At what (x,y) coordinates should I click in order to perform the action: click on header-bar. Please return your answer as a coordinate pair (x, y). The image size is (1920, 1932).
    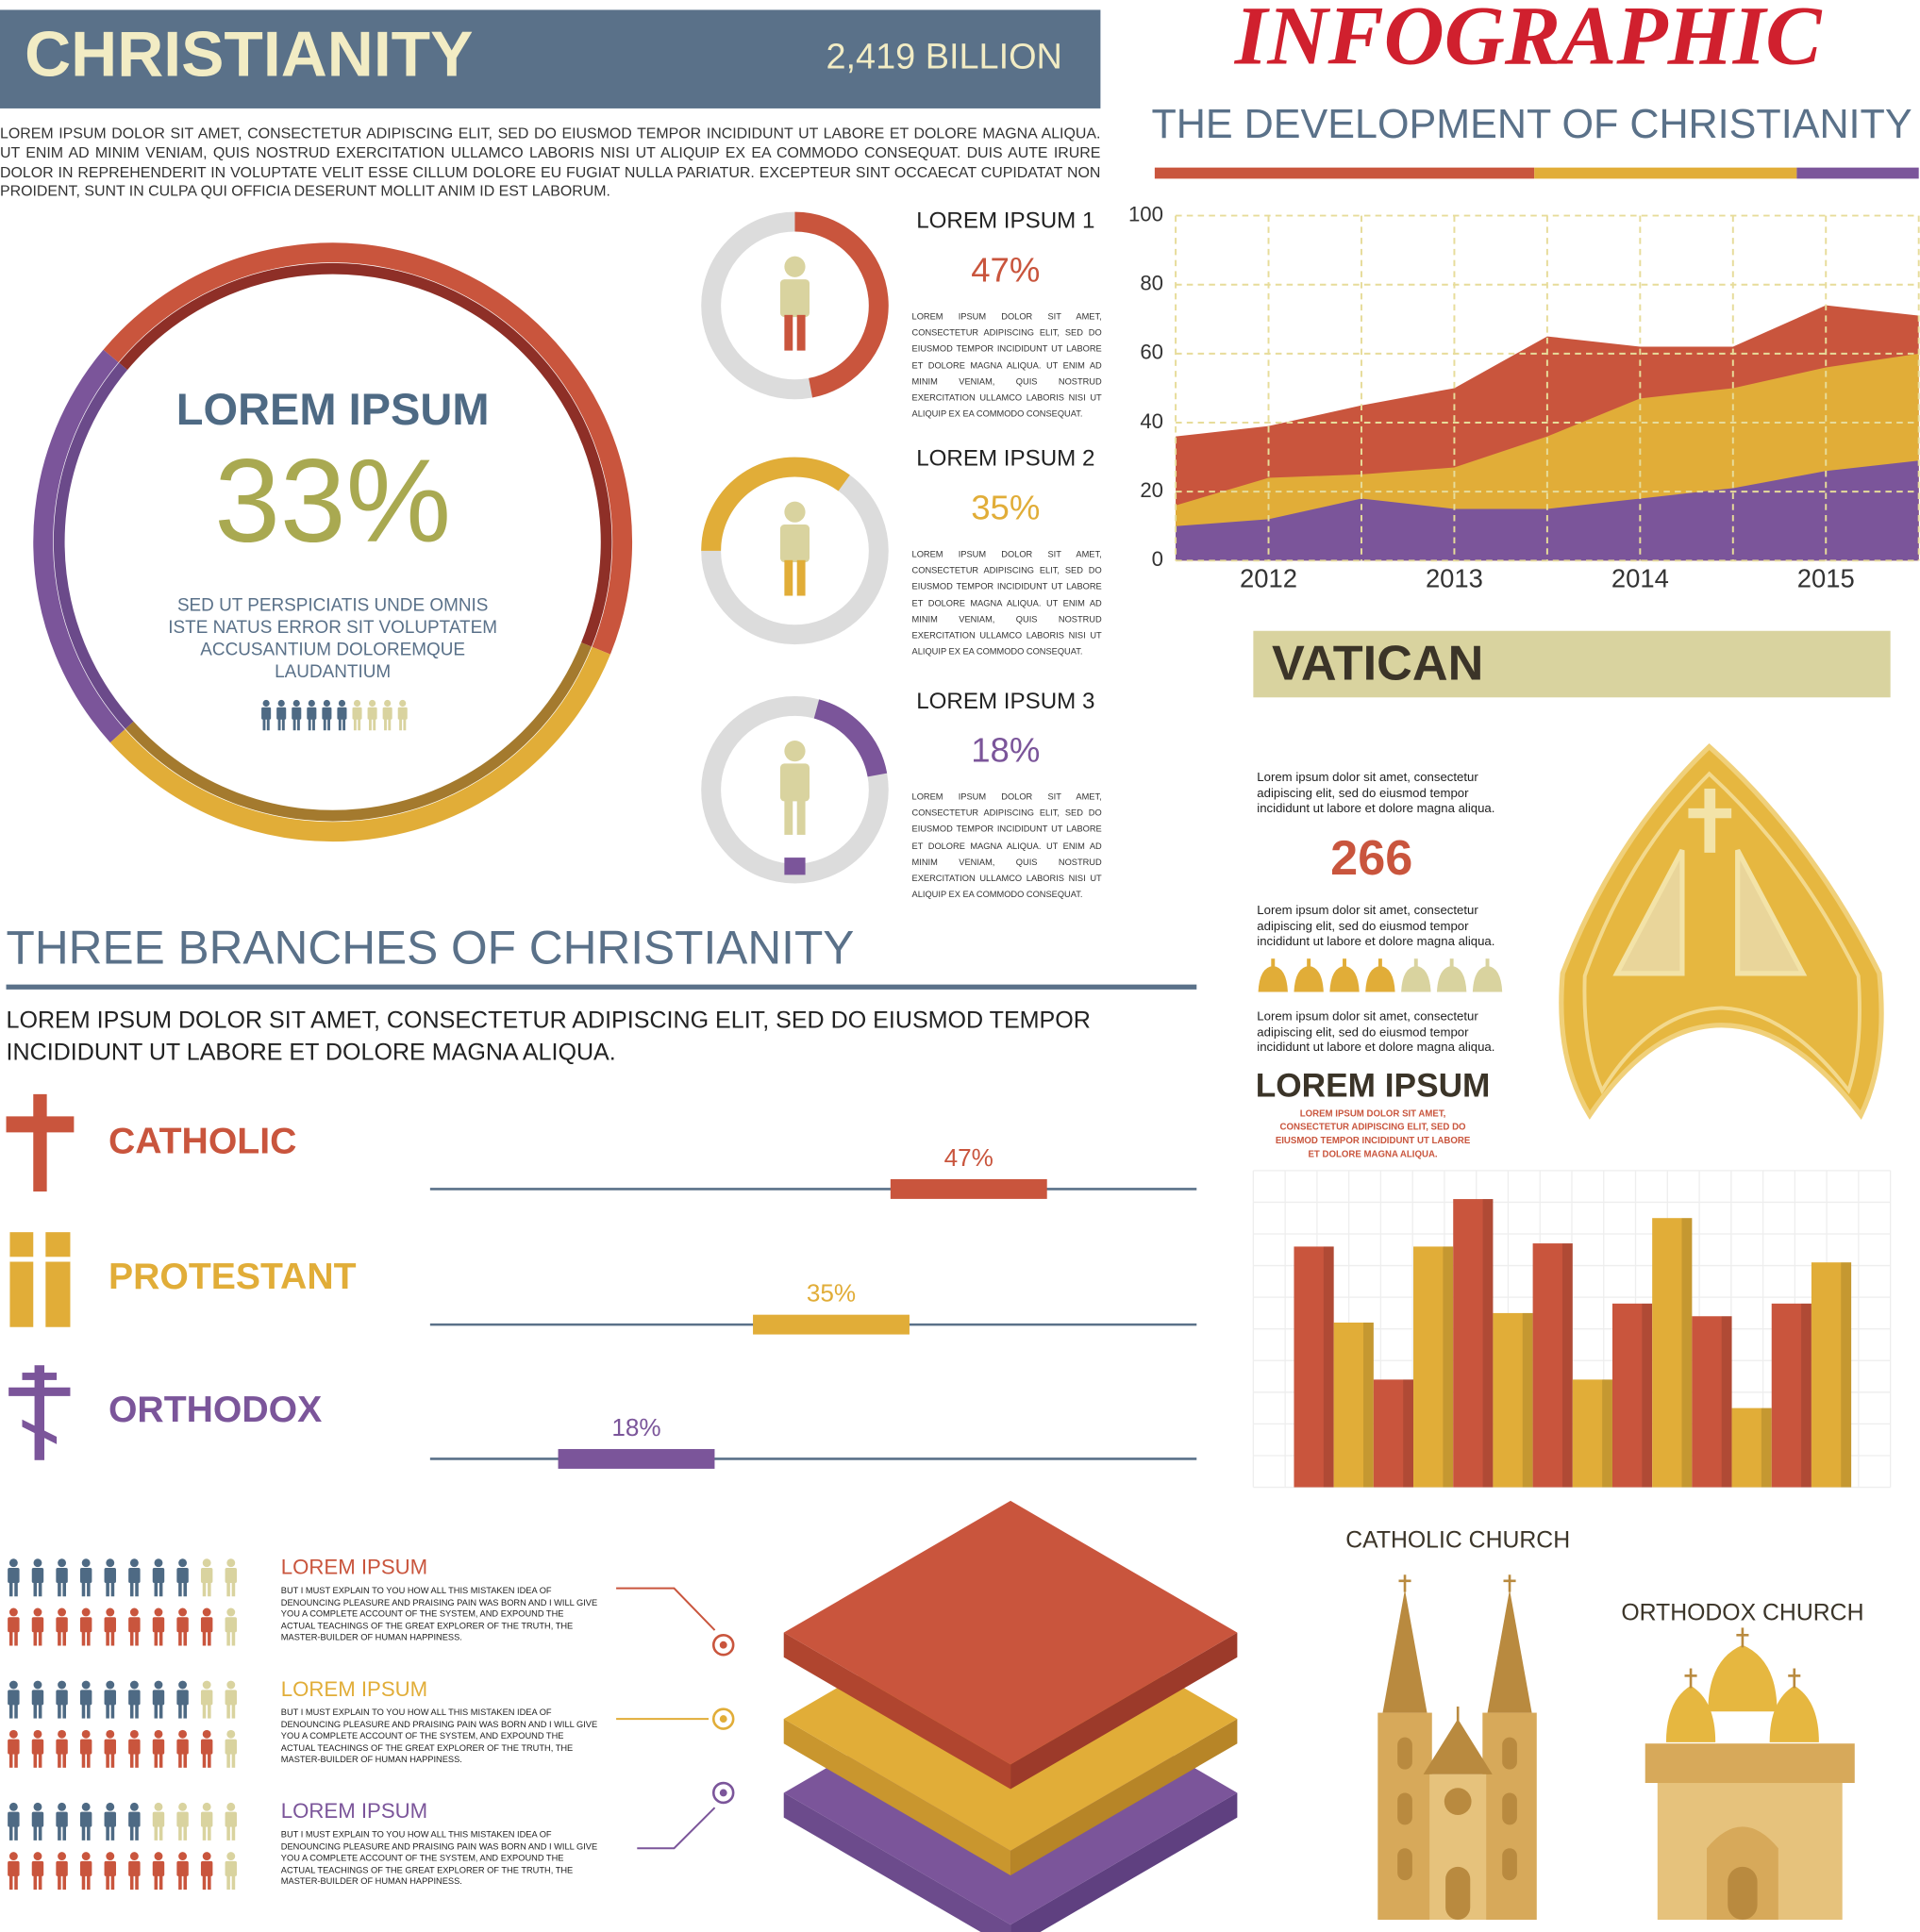
    Looking at the image, I should click on (550, 58).